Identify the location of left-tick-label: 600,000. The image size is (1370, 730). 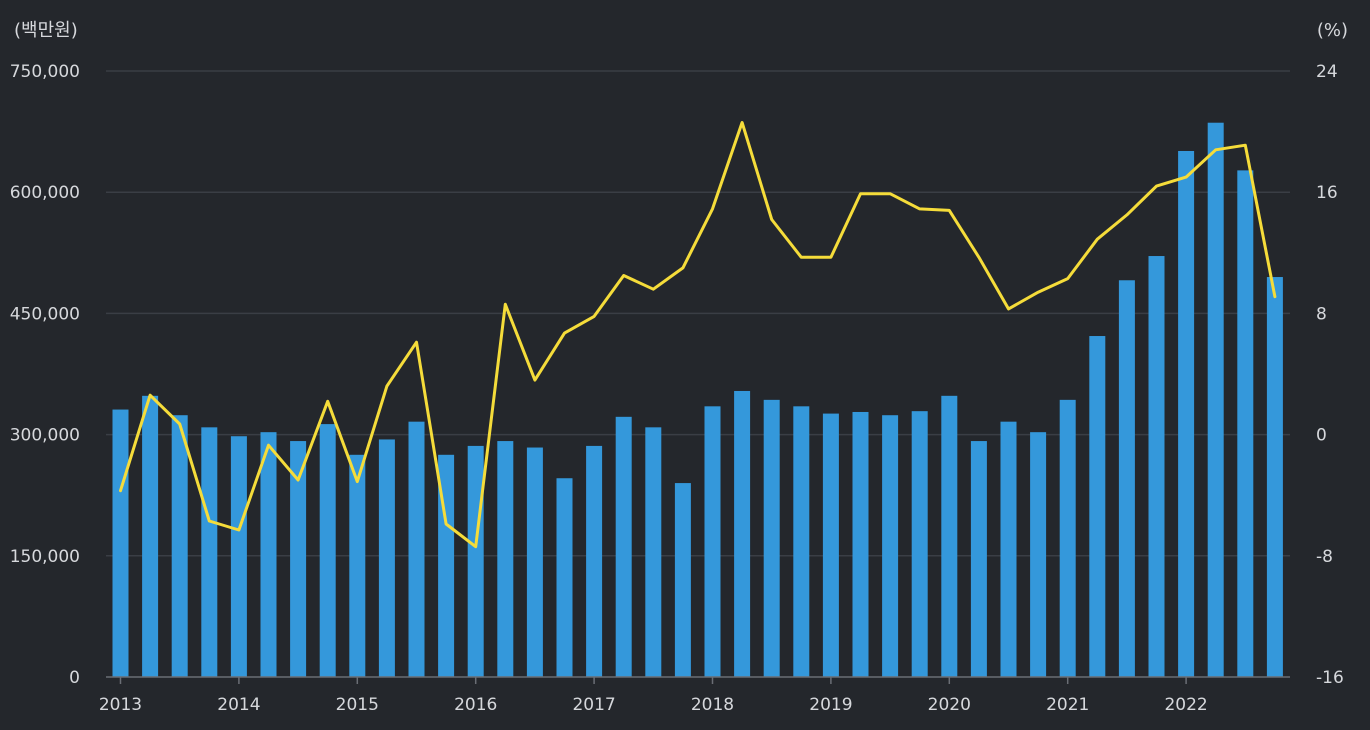
(45, 193).